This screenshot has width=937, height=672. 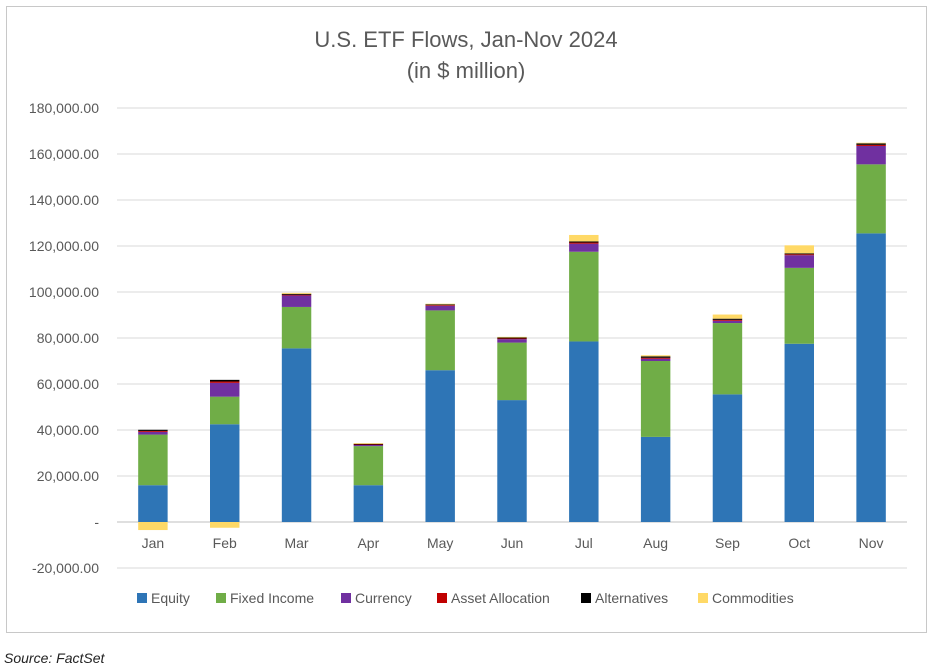 I want to click on bar-jun-commodities, so click(x=512, y=337).